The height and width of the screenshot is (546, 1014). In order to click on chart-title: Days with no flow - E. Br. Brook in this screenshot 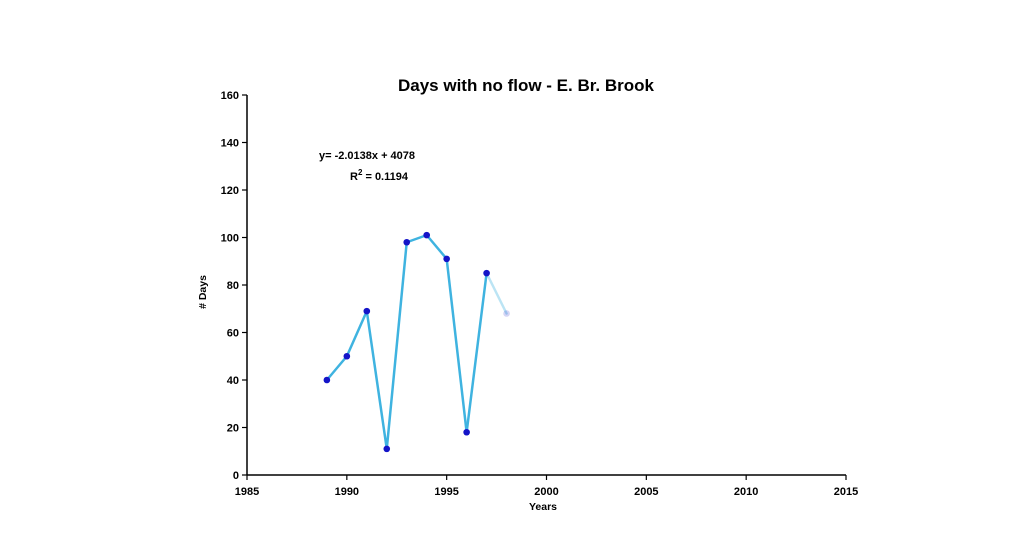, I will do `click(526, 85)`.